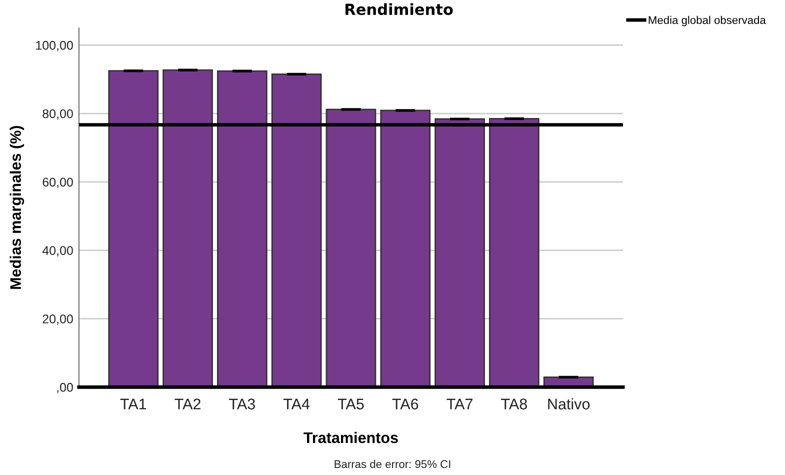  I want to click on x-tick-label: TA2, so click(187, 404).